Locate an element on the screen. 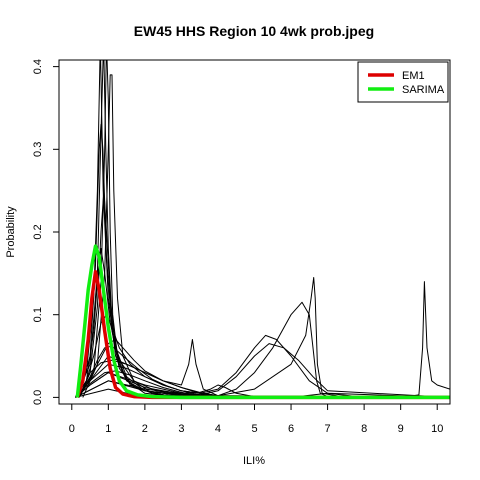 The image size is (480, 480). x-tick-label: 3 is located at coordinates (181, 429).